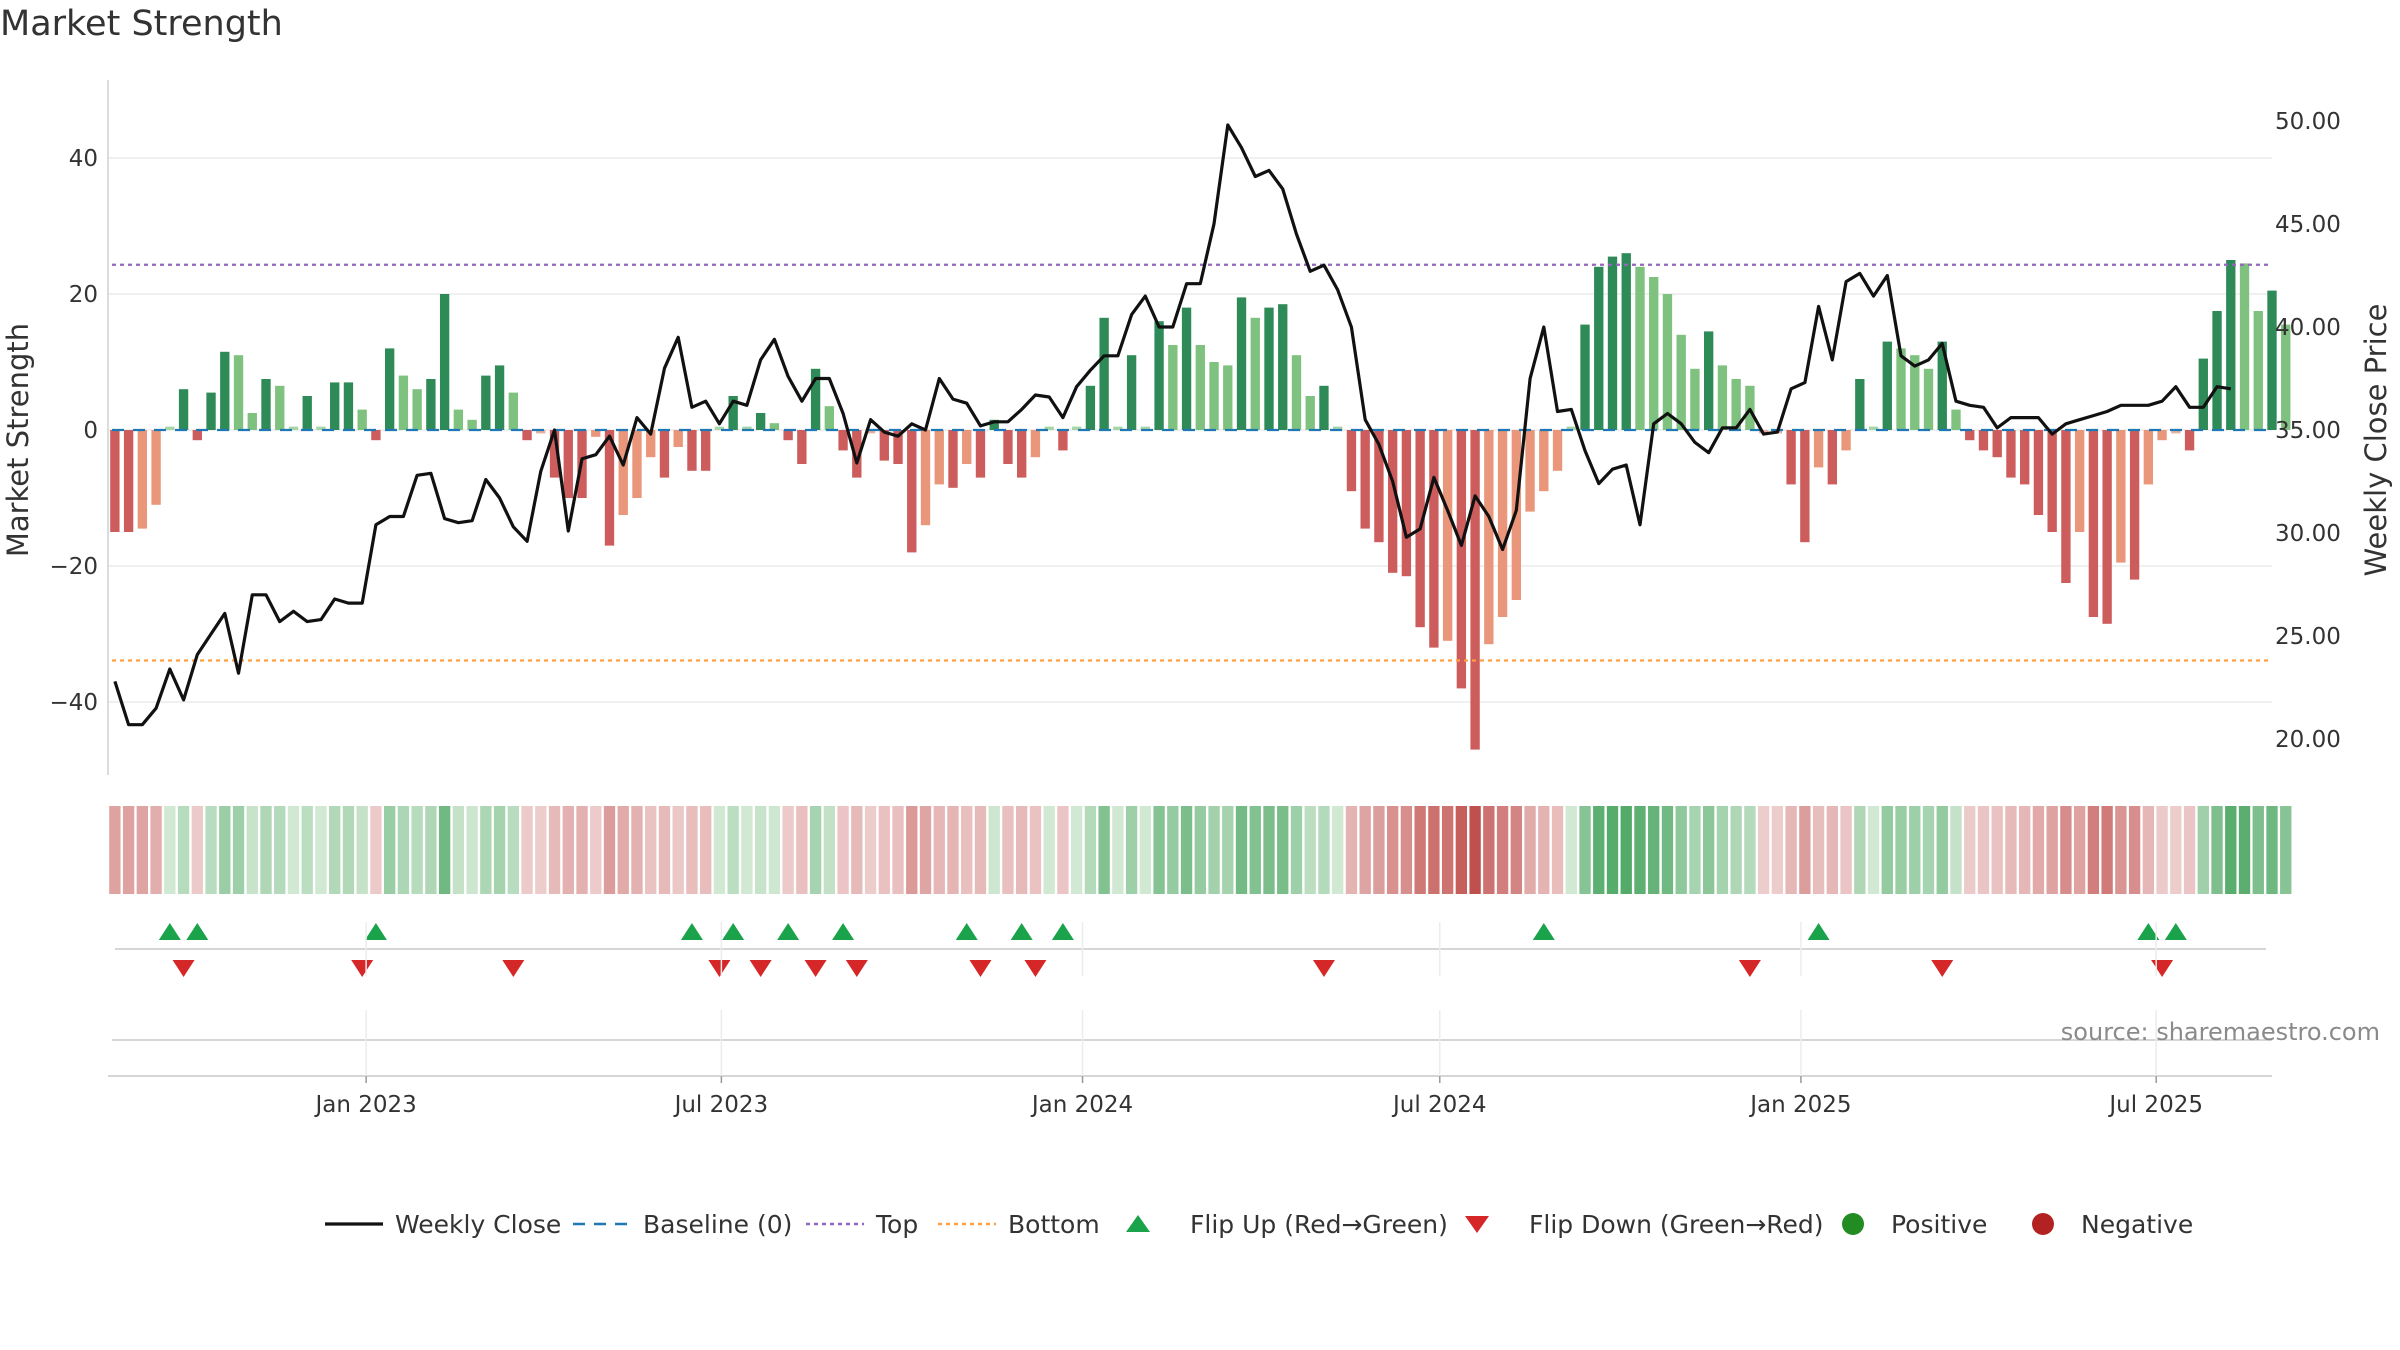  Describe the element at coordinates (862, 1224) in the screenshot. I see `legend-item: Top` at that location.